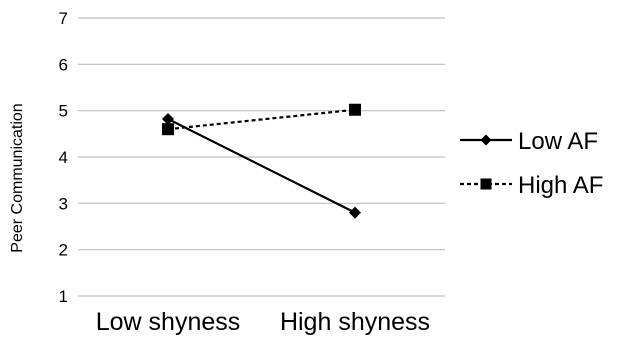 This screenshot has width=623, height=337. I want to click on y-tick-label: 6, so click(63, 64).